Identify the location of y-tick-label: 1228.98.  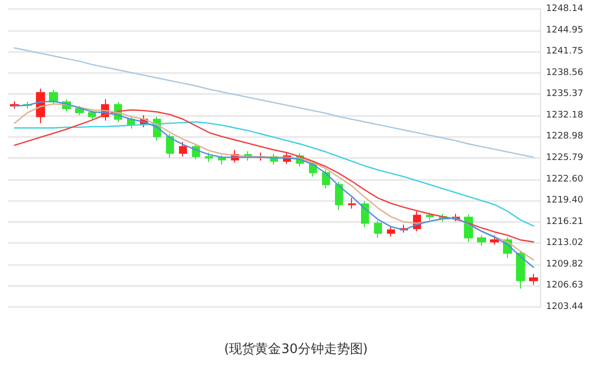
(565, 137).